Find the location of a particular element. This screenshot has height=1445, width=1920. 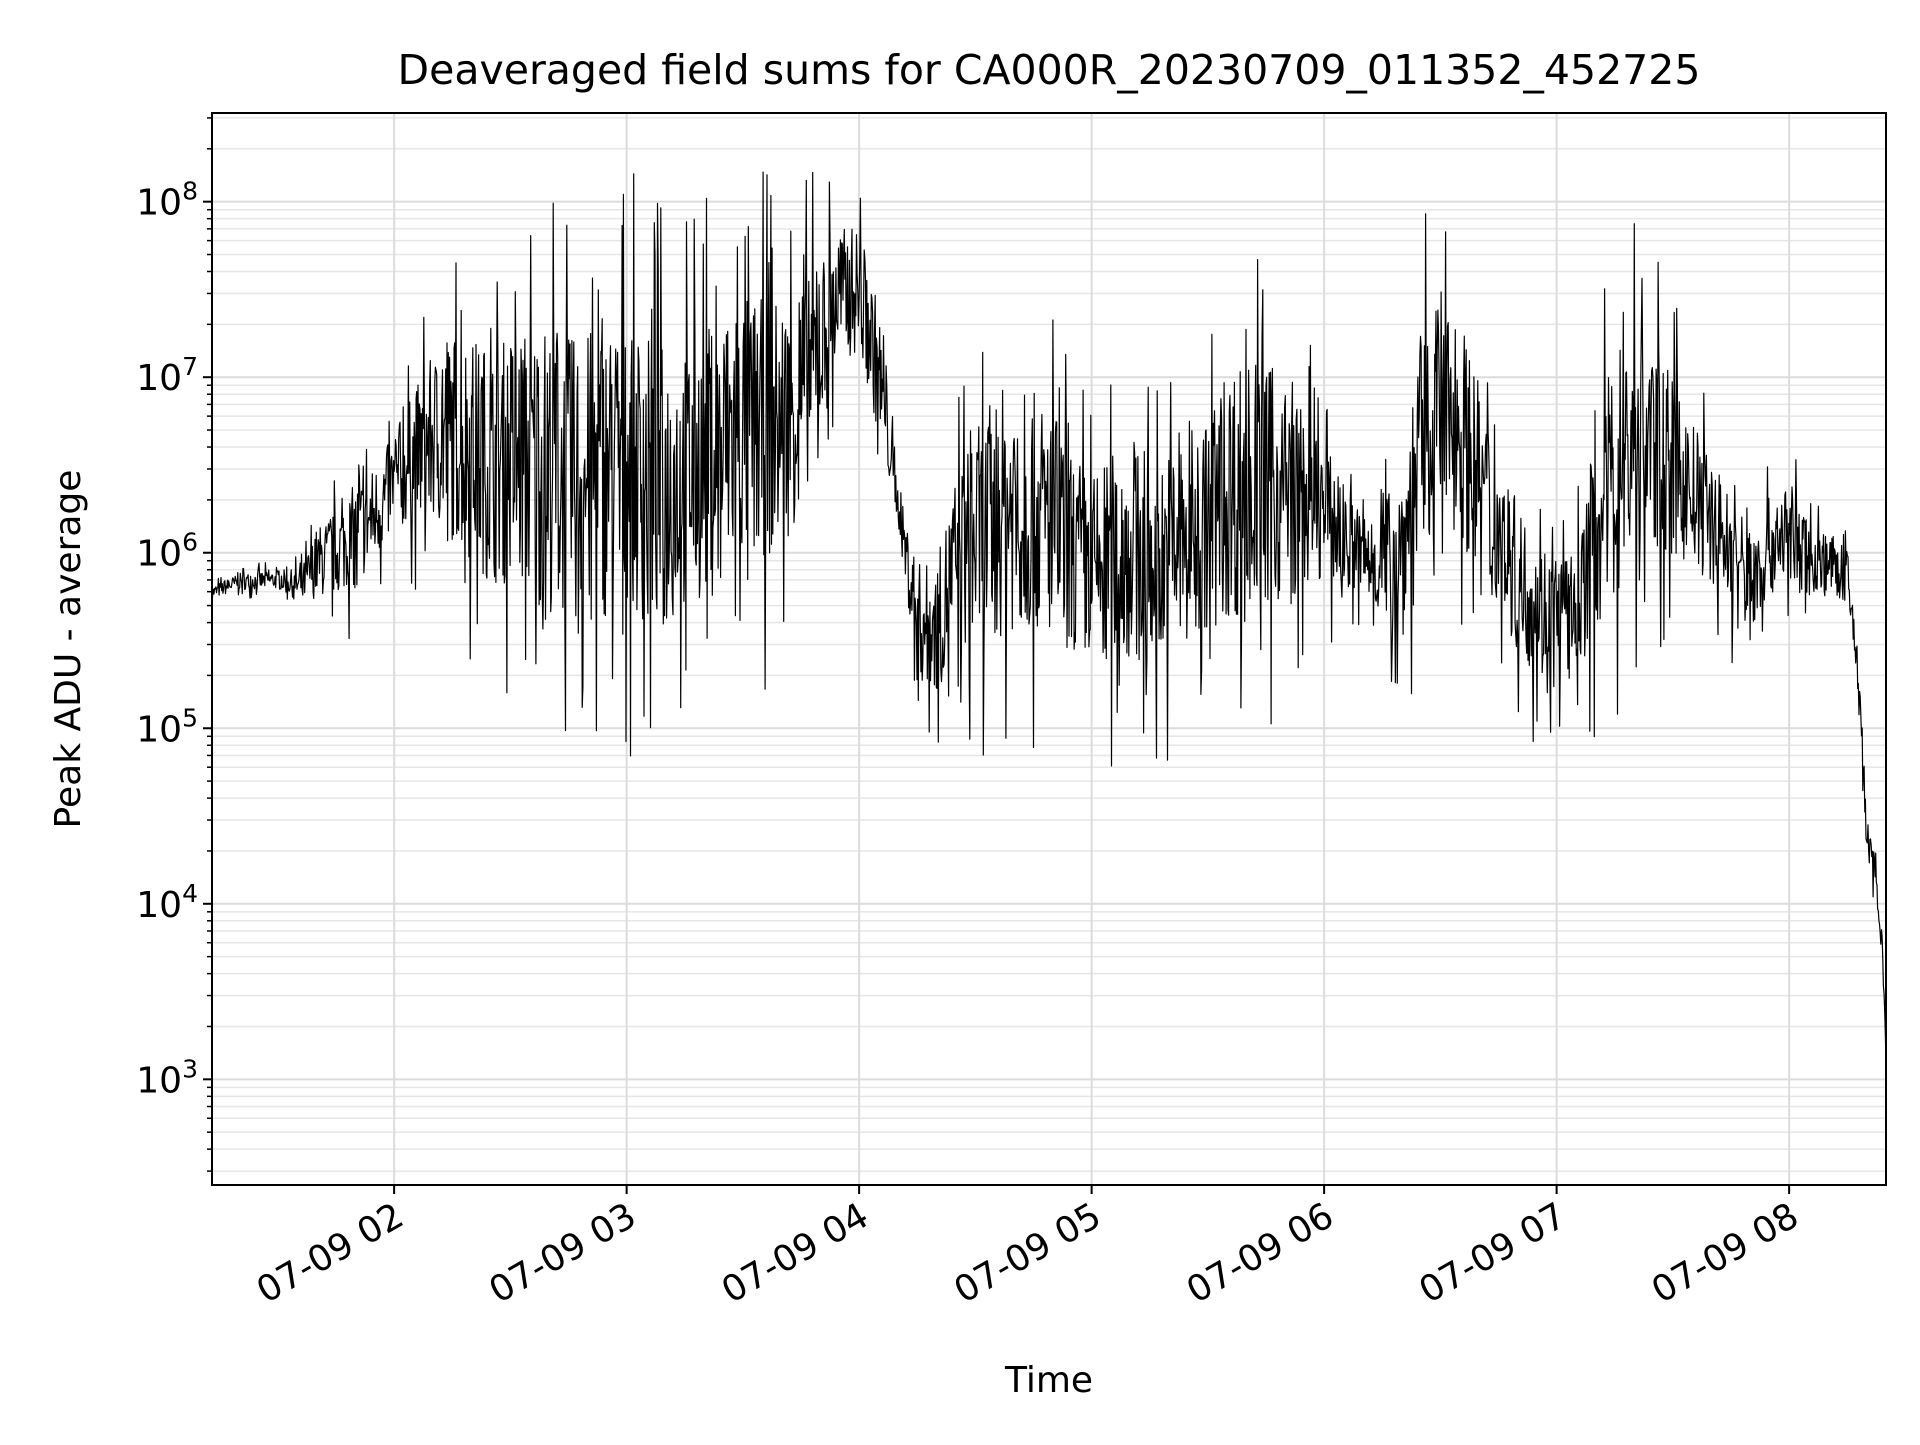

y-tick-label: 10⁵ is located at coordinates (167, 726).